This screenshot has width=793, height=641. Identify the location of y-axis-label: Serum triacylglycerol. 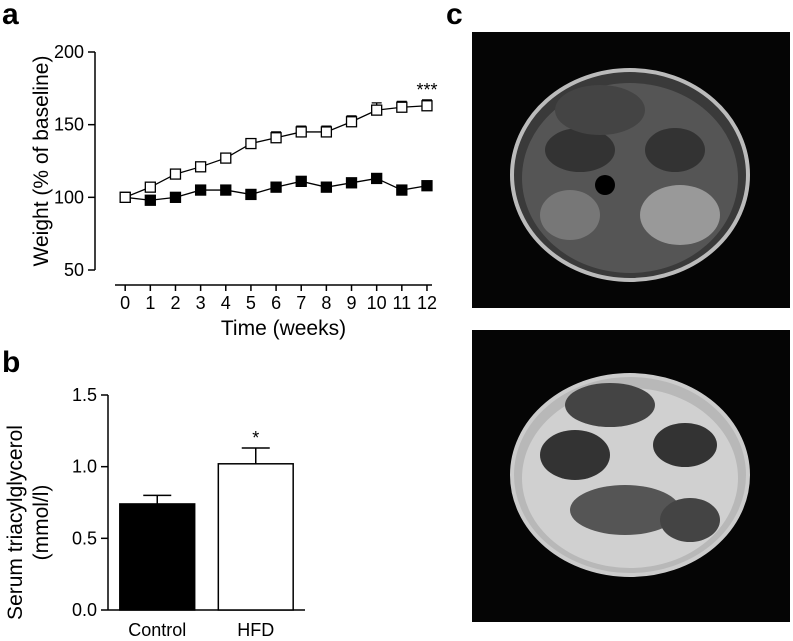
(15, 522).